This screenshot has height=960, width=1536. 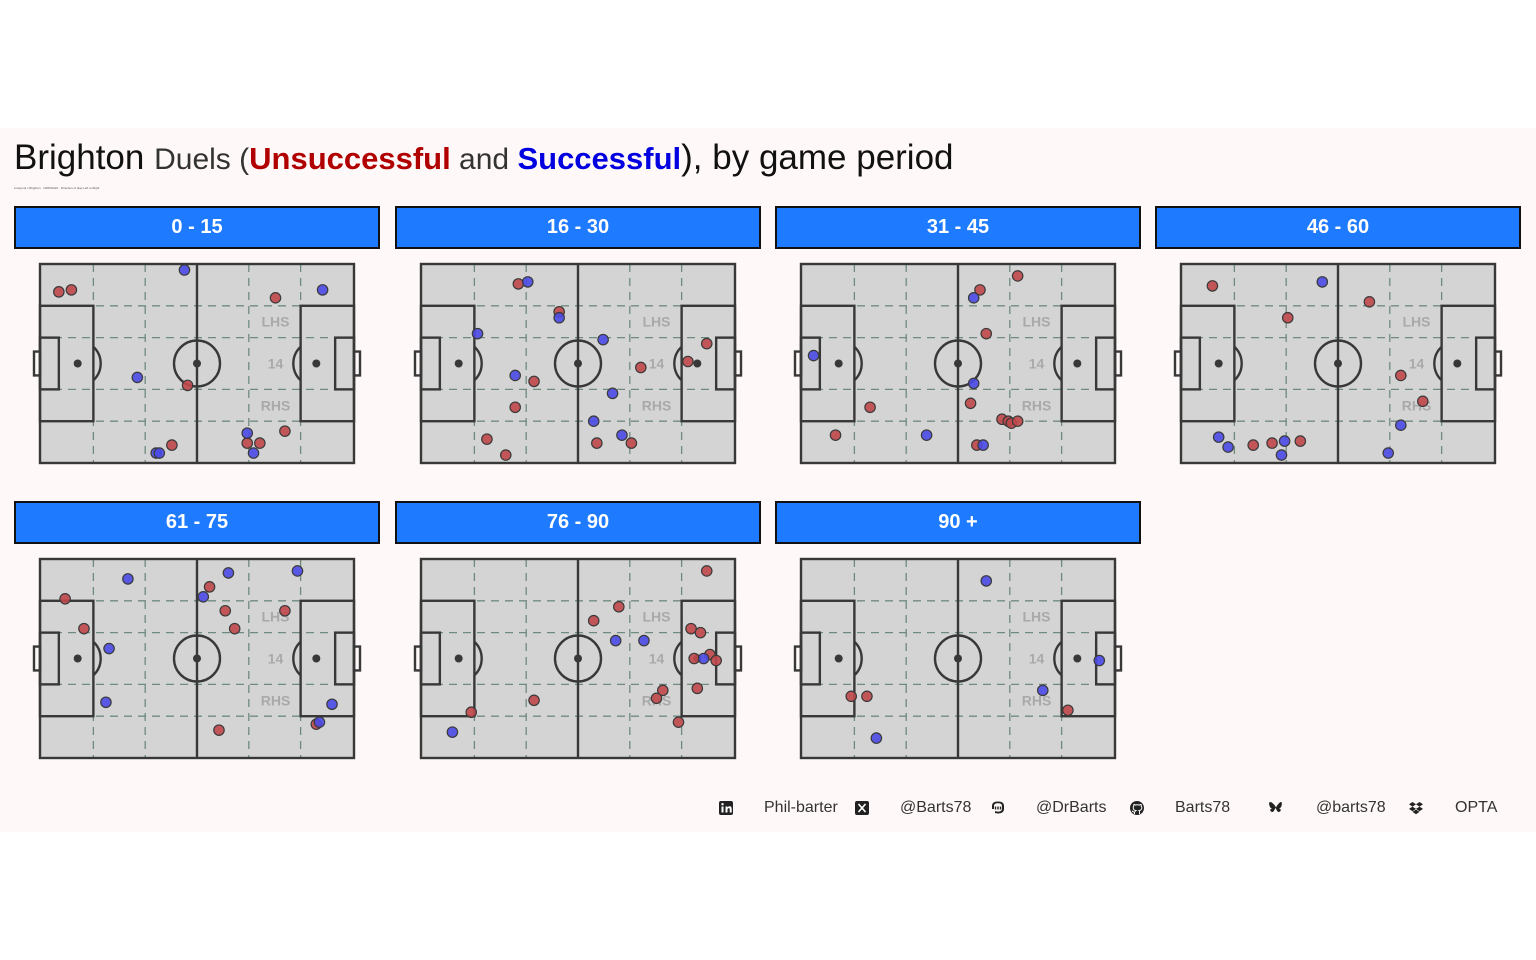 What do you see at coordinates (1203, 807) in the screenshot?
I see `footer-github-text: Barts78` at bounding box center [1203, 807].